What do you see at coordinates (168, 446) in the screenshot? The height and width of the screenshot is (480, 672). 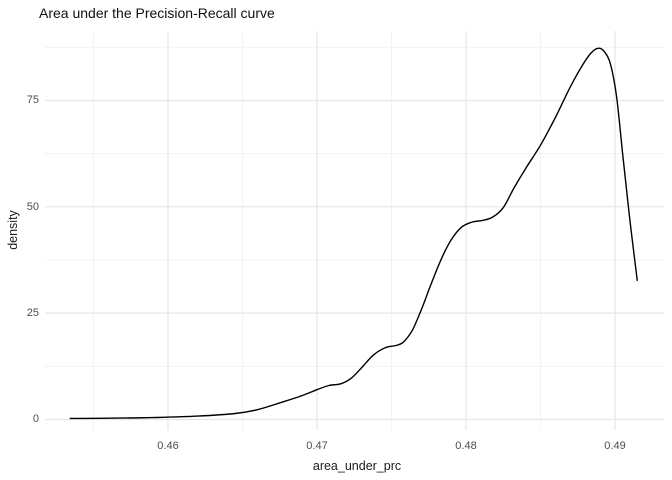 I see `x-tick-label: 0.46` at bounding box center [168, 446].